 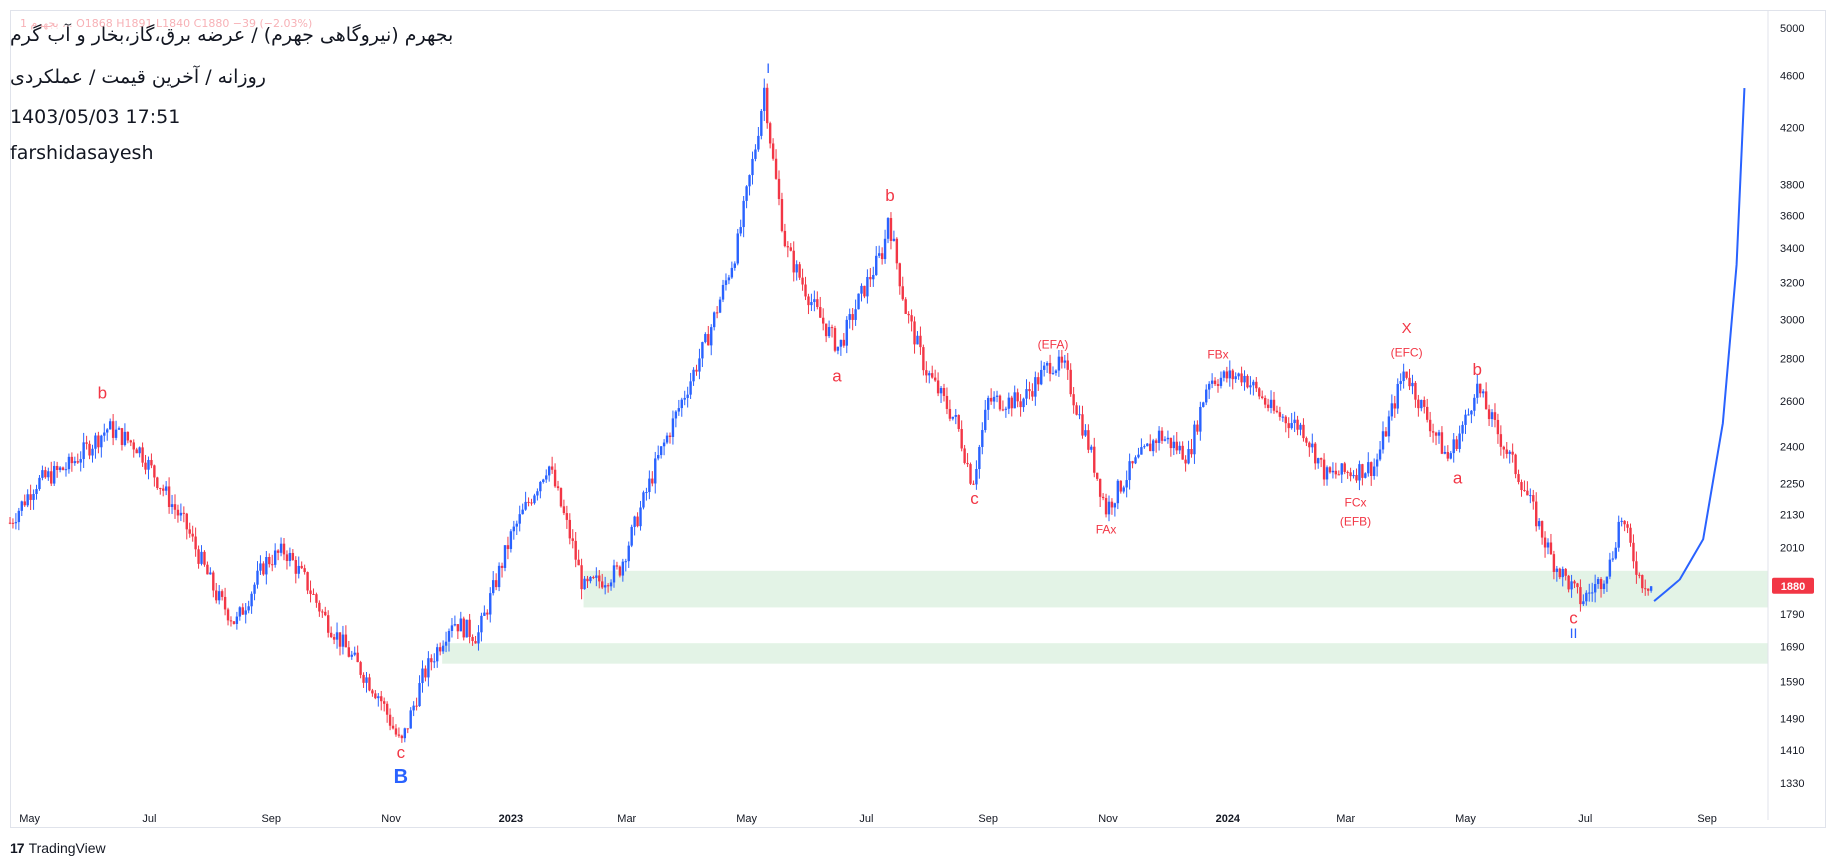 I want to click on last-price-label: 1880, so click(x=1793, y=587).